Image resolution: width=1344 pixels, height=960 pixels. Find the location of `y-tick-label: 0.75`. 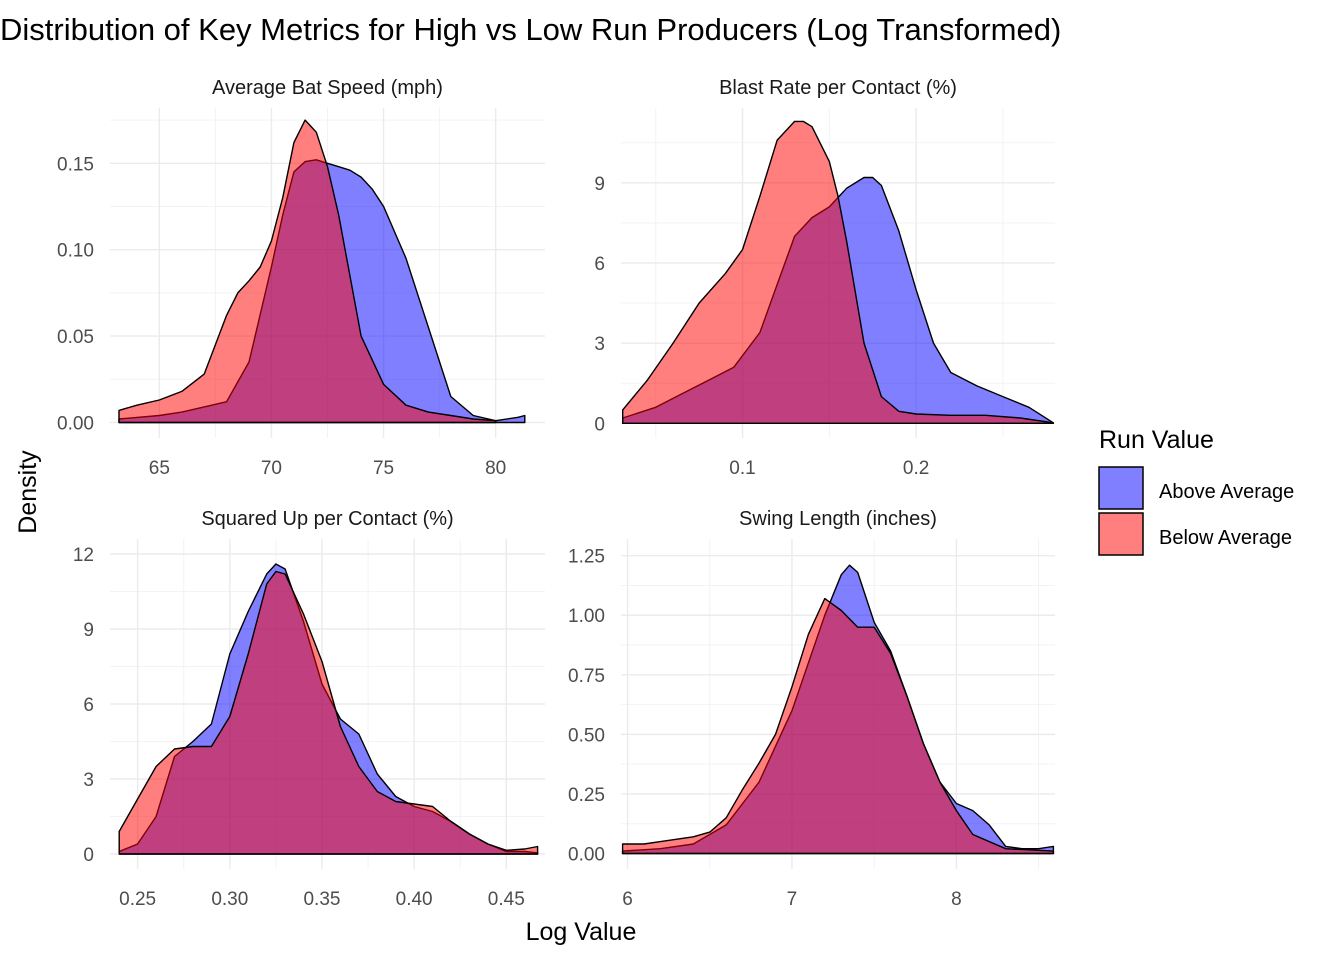

y-tick-label: 0.75 is located at coordinates (586, 676).